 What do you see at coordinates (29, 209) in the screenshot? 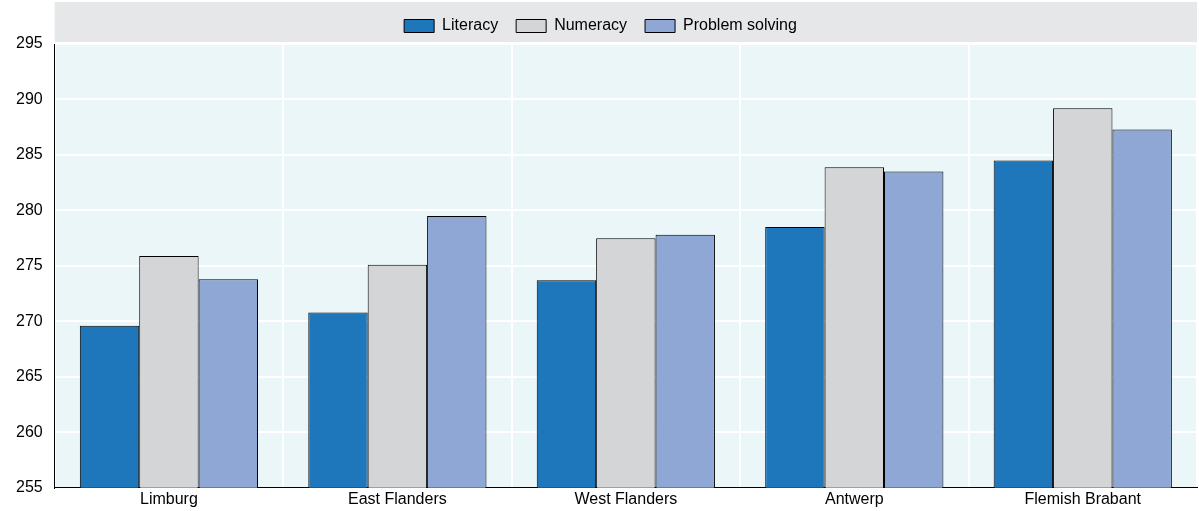
I see `y-tick-label: 280` at bounding box center [29, 209].